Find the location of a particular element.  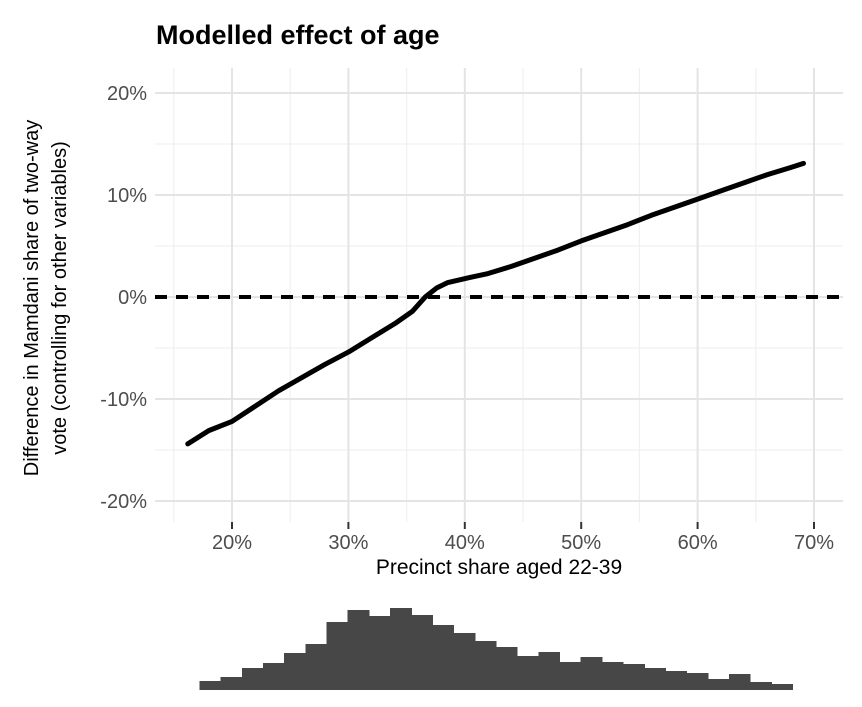

x-tick-label: 40% is located at coordinates (465, 543).